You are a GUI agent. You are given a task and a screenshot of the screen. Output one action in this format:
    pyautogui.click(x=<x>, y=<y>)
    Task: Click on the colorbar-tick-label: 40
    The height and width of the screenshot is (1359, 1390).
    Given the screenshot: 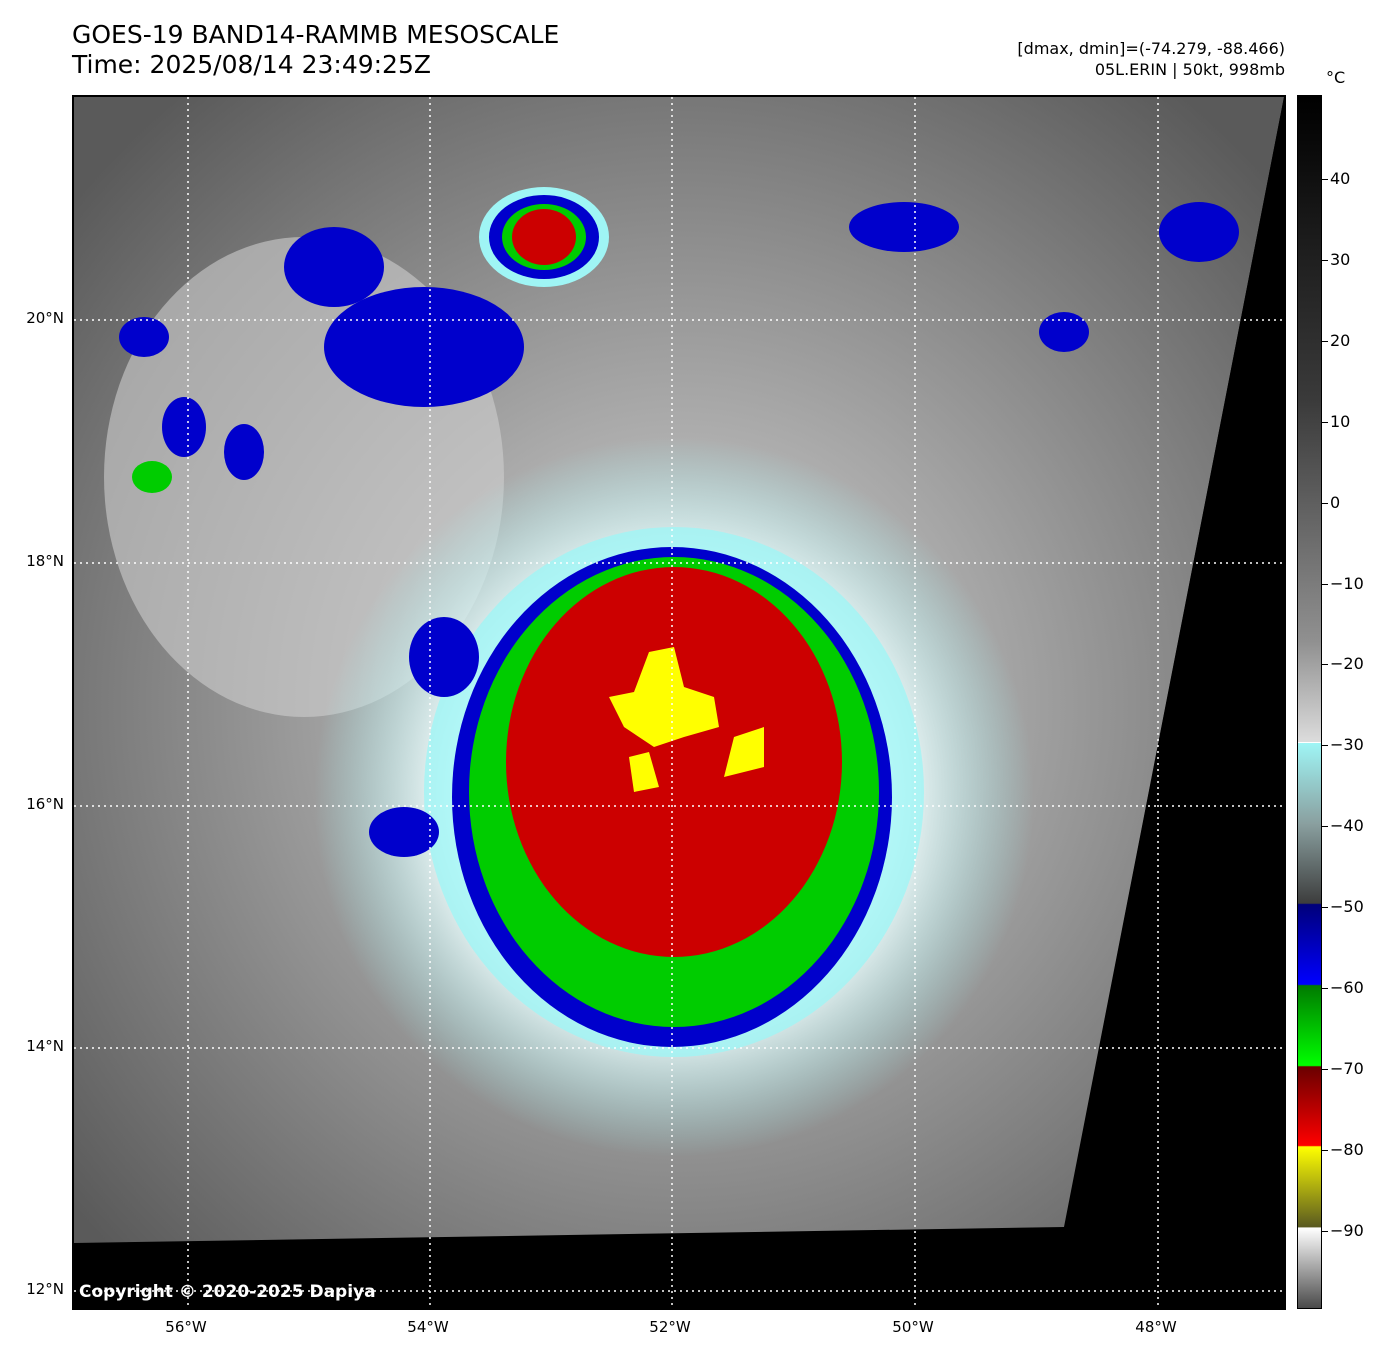 What is the action you would take?
    pyautogui.click(x=1340, y=178)
    